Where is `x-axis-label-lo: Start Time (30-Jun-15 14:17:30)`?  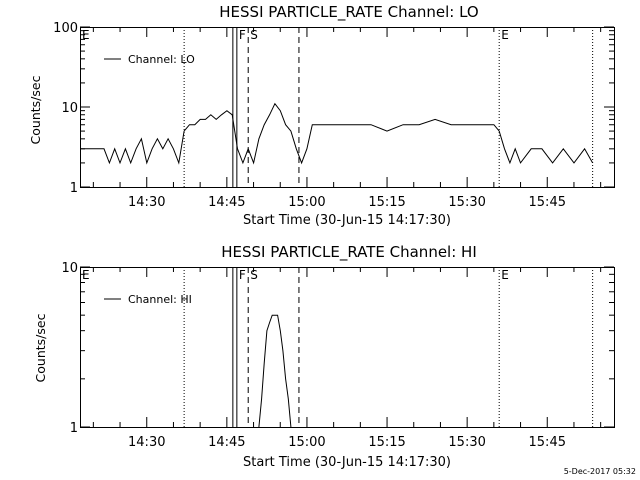
x-axis-label-lo: Start Time (30-Jun-15 14:17:30) is located at coordinates (347, 220).